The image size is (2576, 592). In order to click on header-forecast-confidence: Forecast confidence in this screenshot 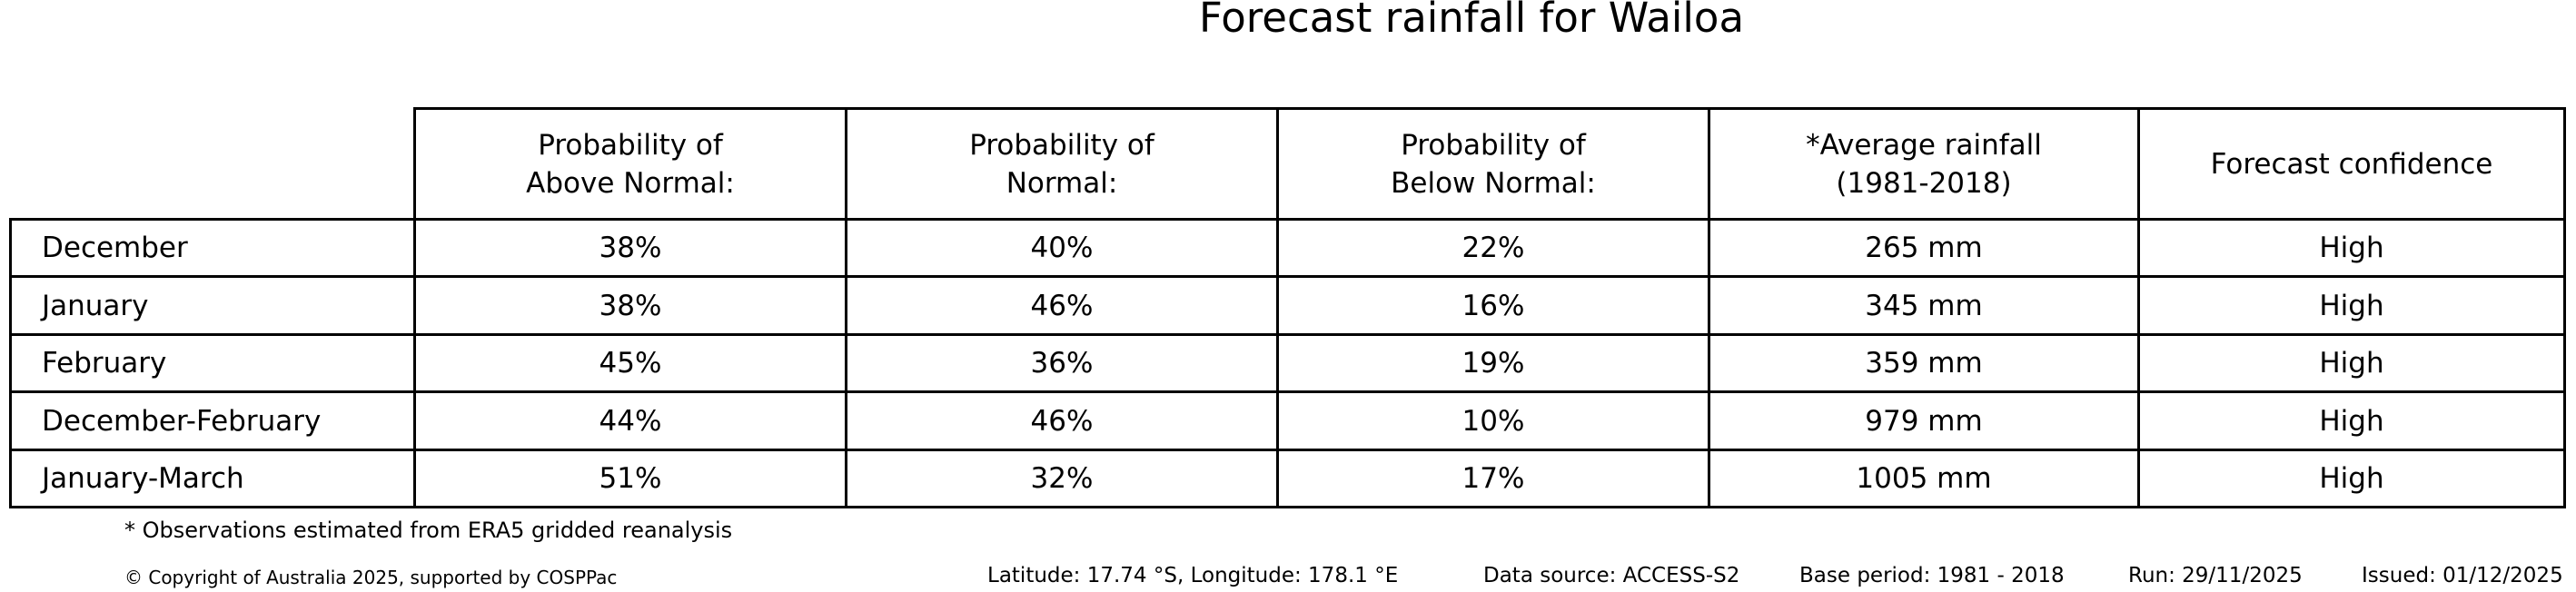, I will do `click(2351, 164)`.